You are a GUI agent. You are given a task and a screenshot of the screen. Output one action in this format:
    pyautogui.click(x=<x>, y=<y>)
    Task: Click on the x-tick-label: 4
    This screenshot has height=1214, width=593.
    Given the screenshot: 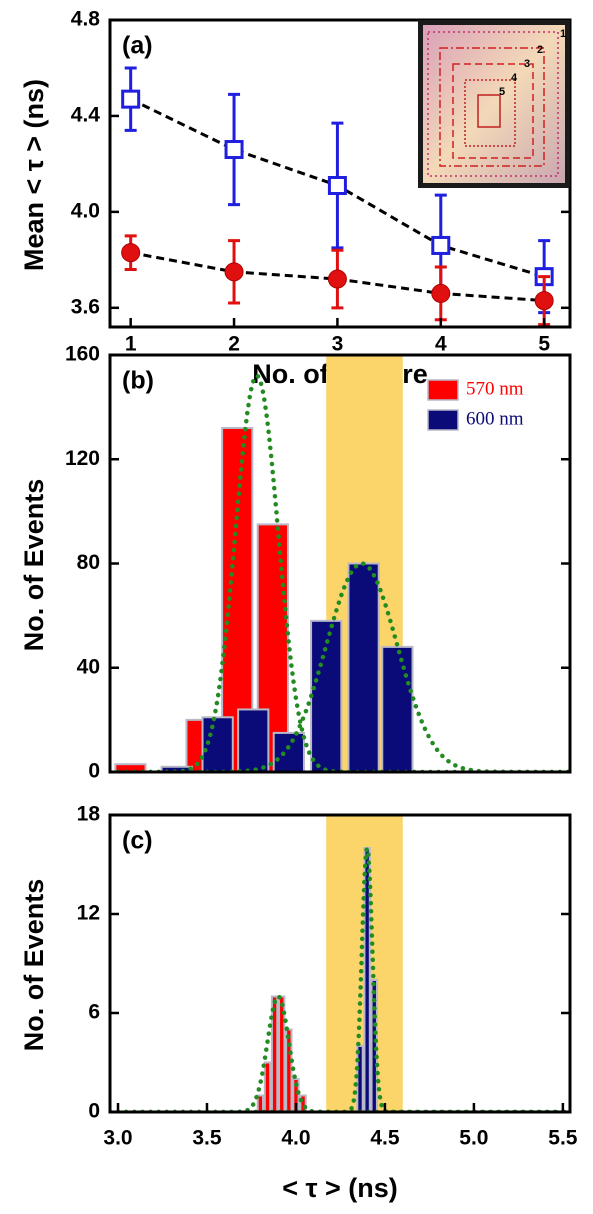 What is the action you would take?
    pyautogui.click(x=441, y=344)
    